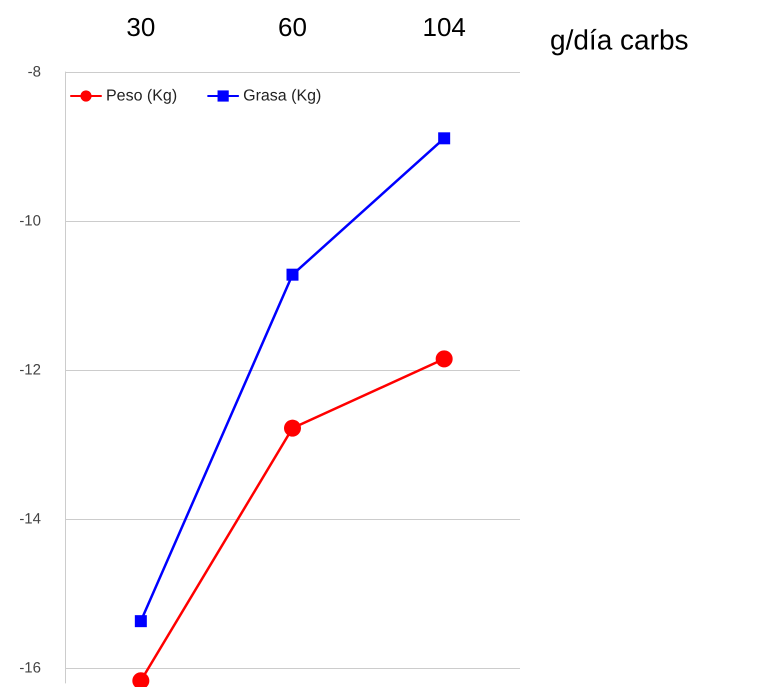 The image size is (761, 687). What do you see at coordinates (619, 40) in the screenshot?
I see `x-axis-title: g/día carbs` at bounding box center [619, 40].